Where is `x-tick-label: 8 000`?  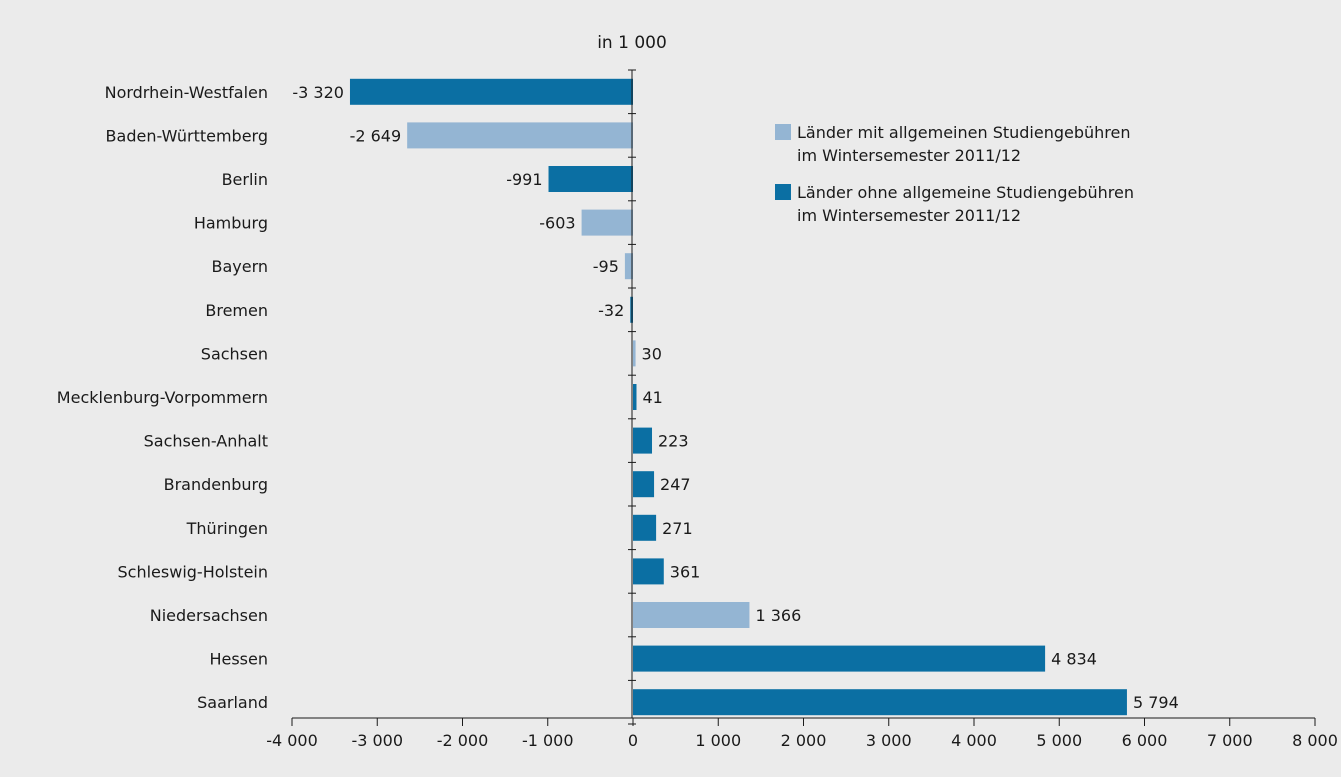 x-tick-label: 8 000 is located at coordinates (1315, 740).